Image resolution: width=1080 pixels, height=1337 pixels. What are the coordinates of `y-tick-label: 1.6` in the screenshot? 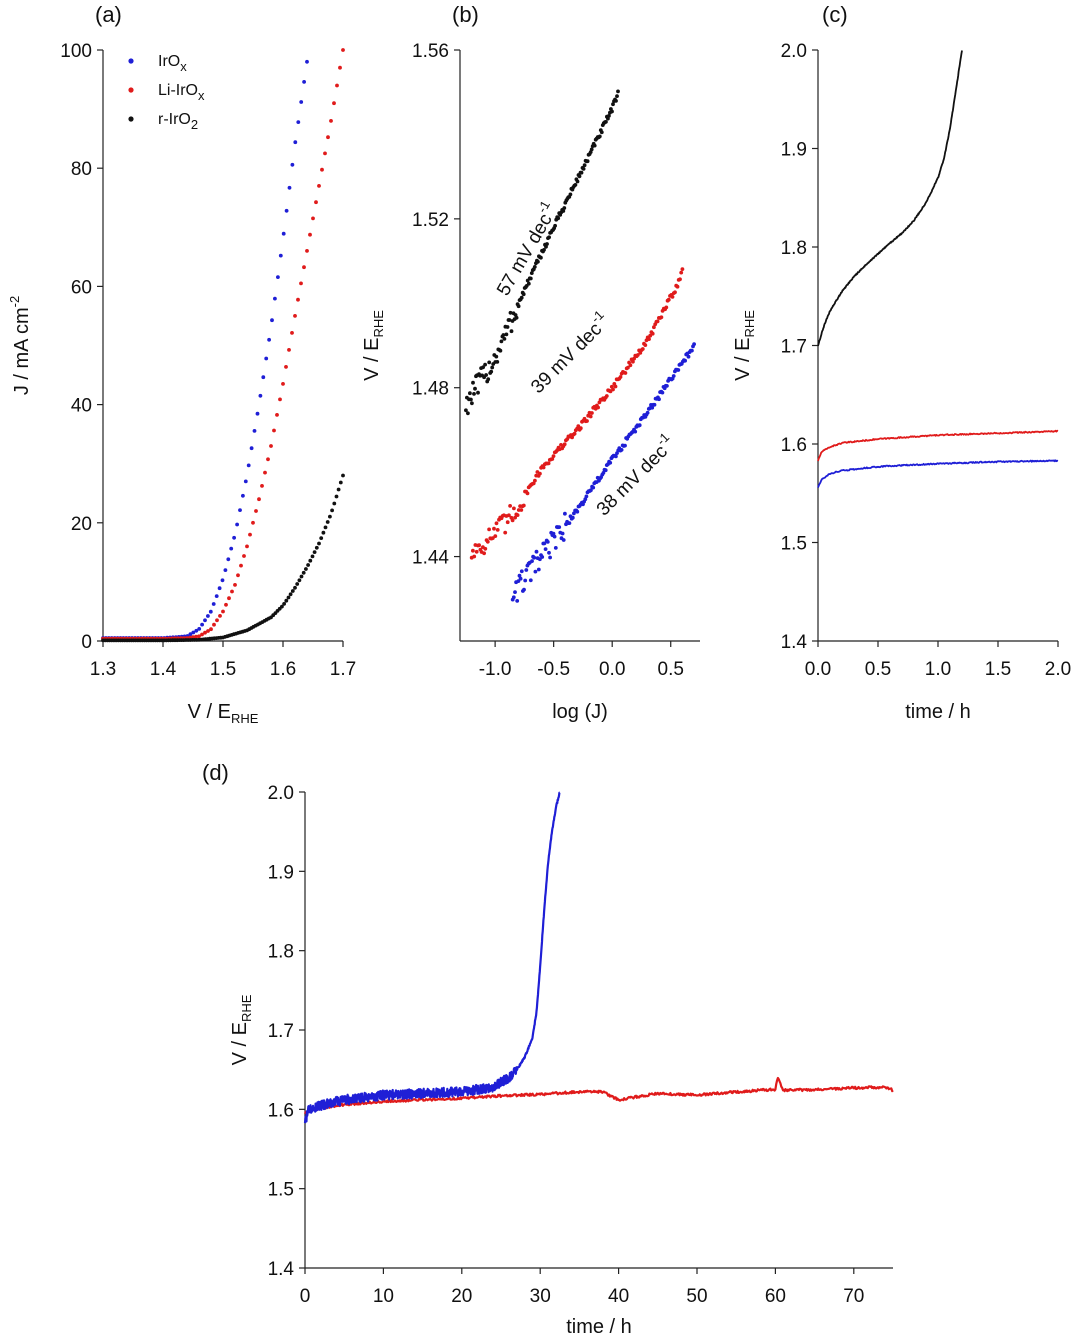 It's located at (794, 445).